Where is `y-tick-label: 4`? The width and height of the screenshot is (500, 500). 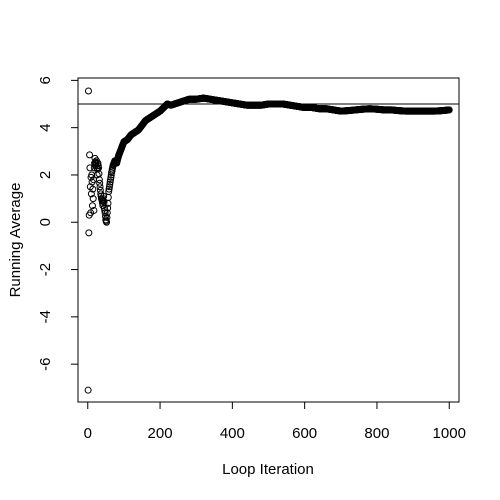
y-tick-label: 4 is located at coordinates (45, 127).